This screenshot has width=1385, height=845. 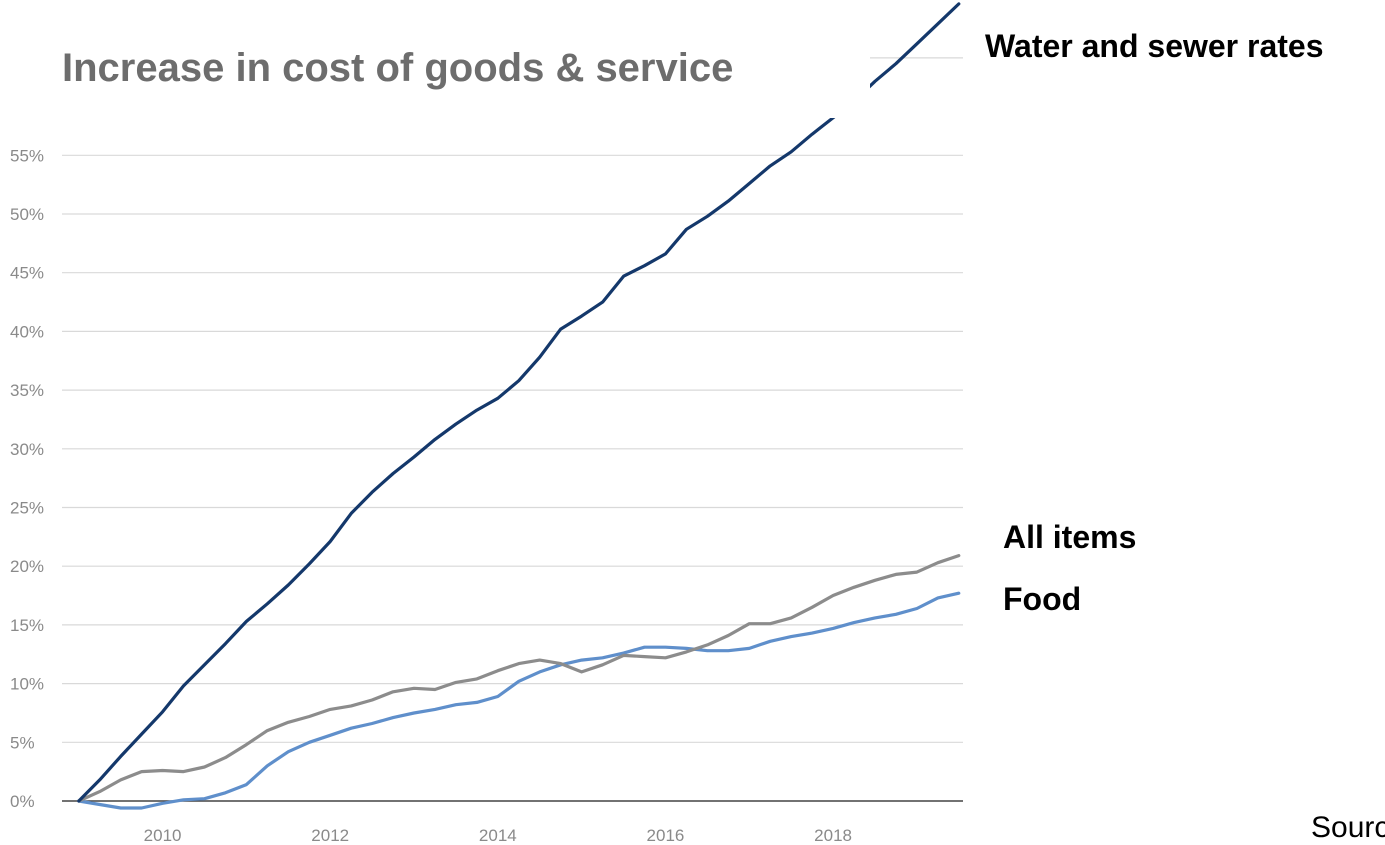 I want to click on y-tick-label: 20%, so click(x=27, y=566).